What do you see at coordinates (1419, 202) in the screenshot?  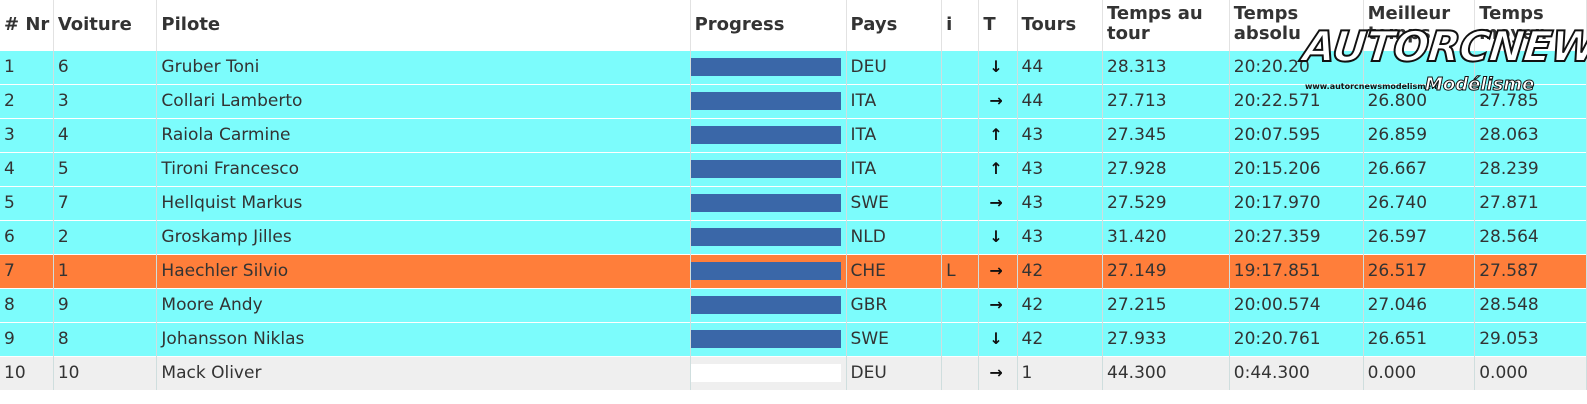 I see `cell-best-time: 26.740` at bounding box center [1419, 202].